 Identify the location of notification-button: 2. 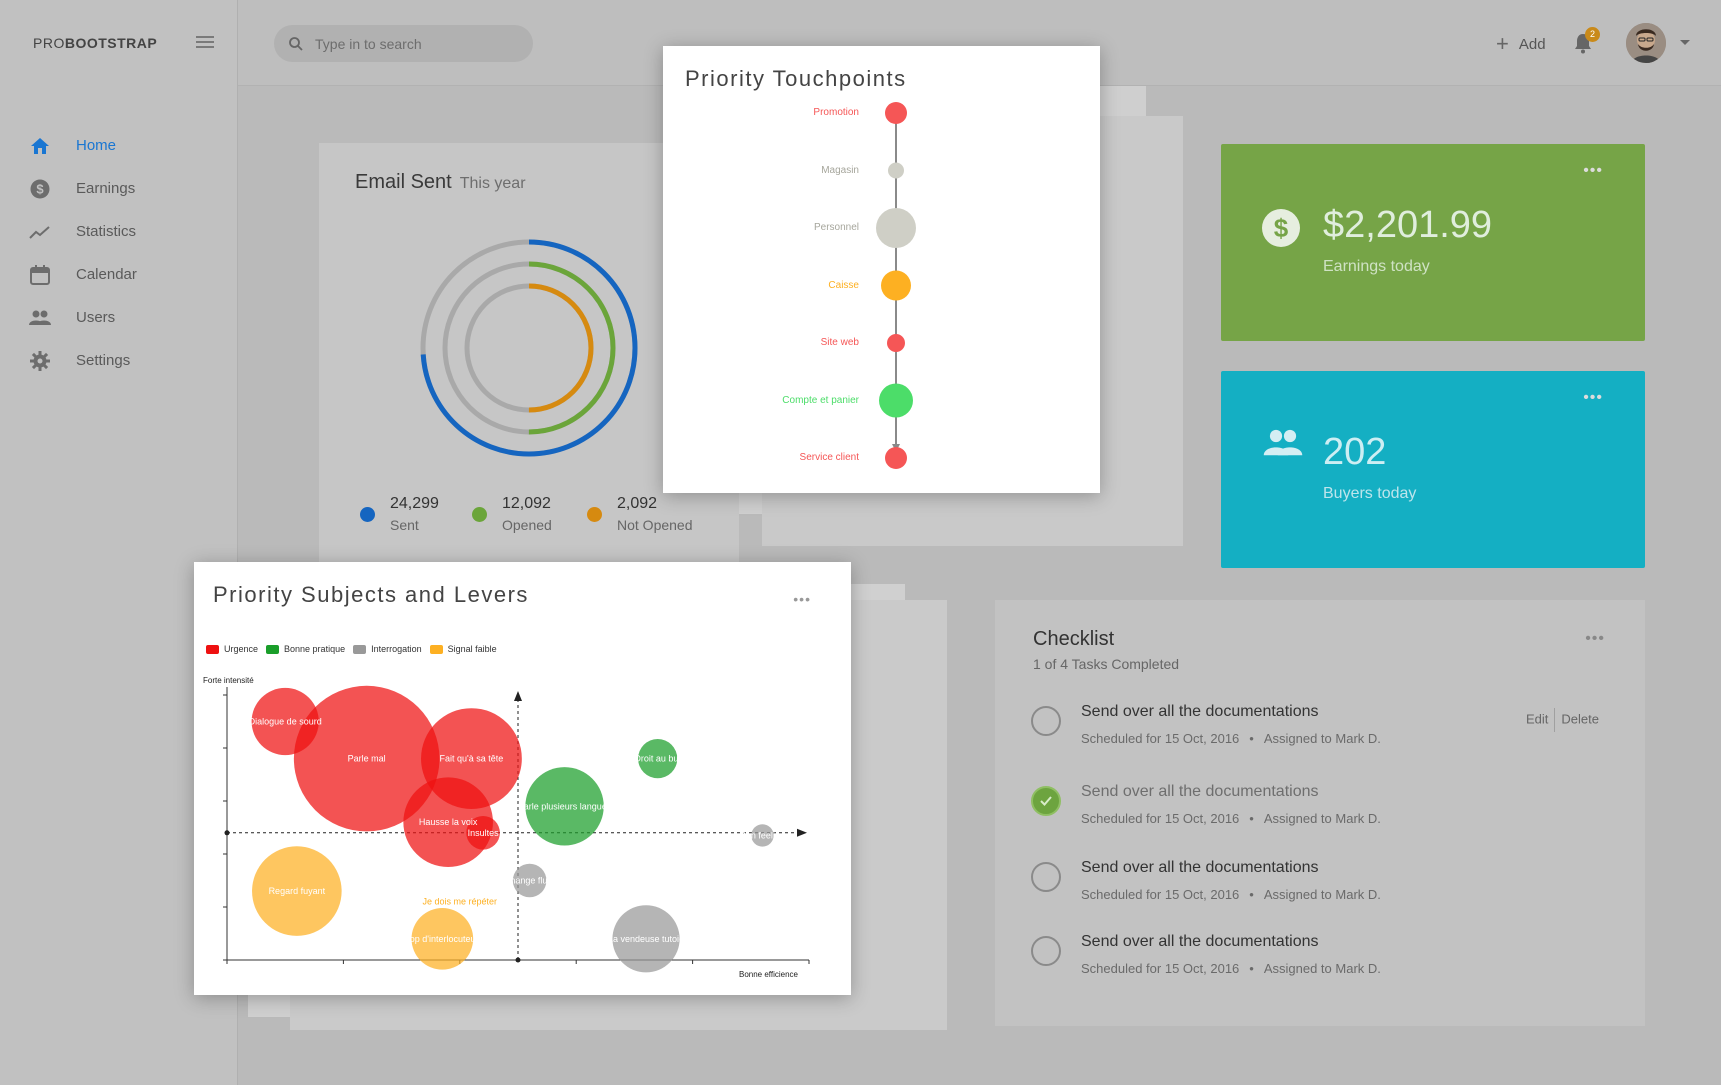
(1587, 41).